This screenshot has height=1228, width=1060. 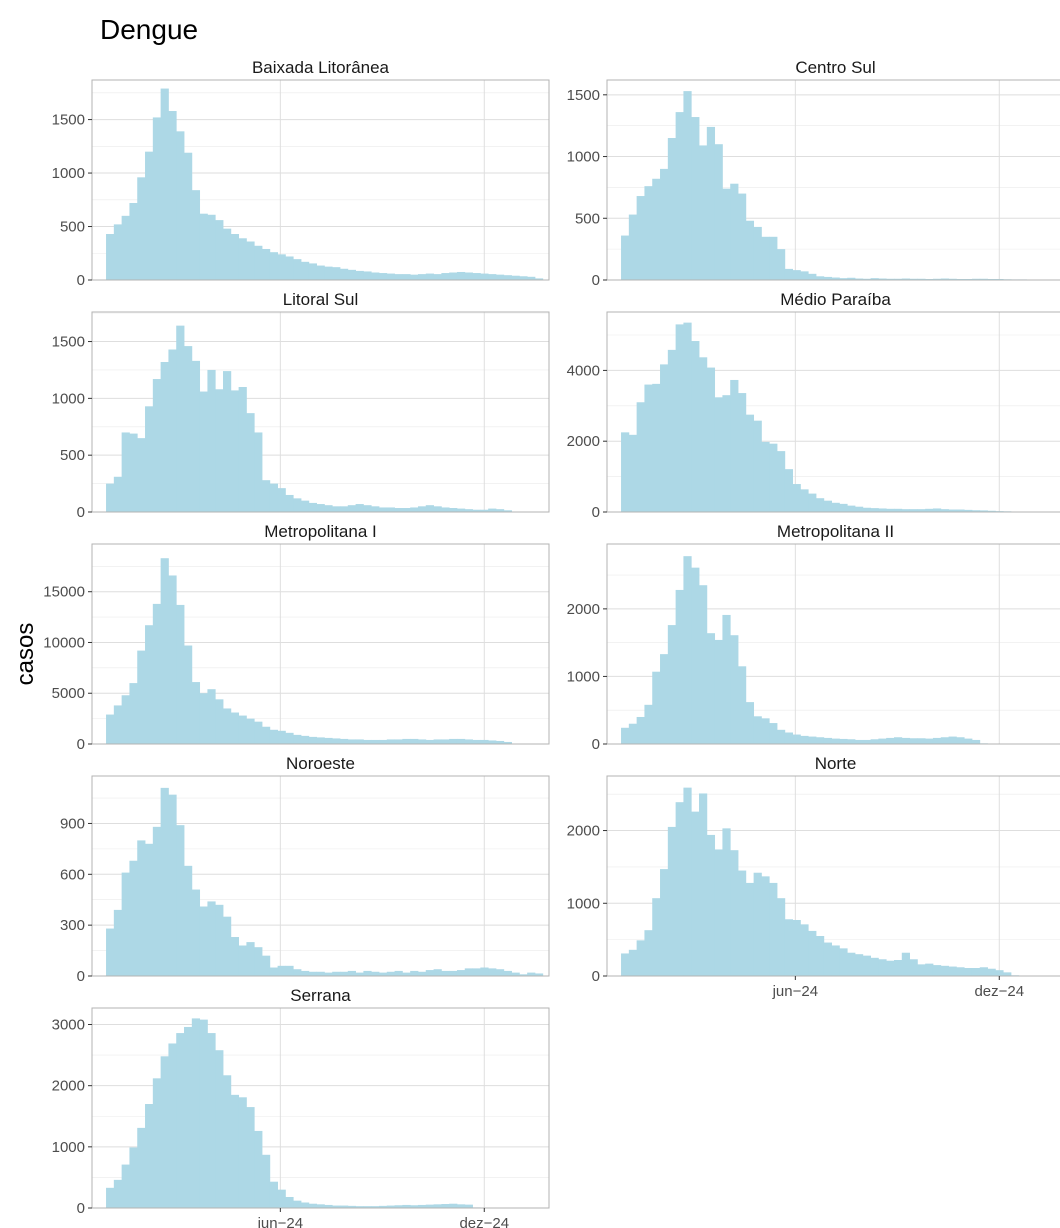 I want to click on y-tick-label: 1000, so click(x=68, y=398).